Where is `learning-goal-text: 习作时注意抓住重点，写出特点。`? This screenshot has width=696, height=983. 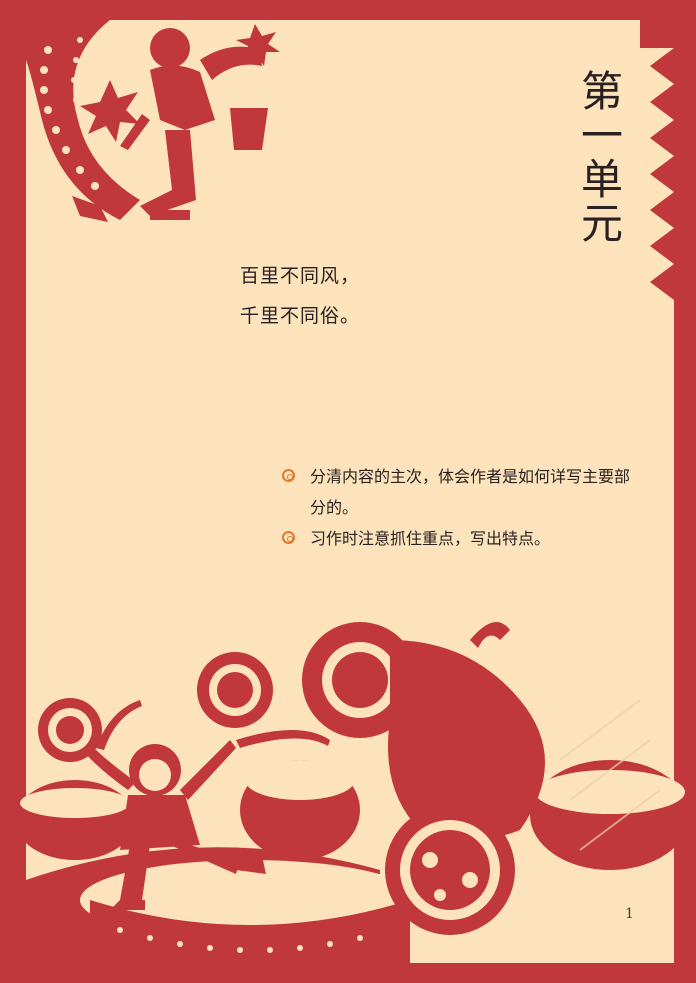 learning-goal-text: 习作时注意抓住重点，写出特点。 is located at coordinates (430, 538).